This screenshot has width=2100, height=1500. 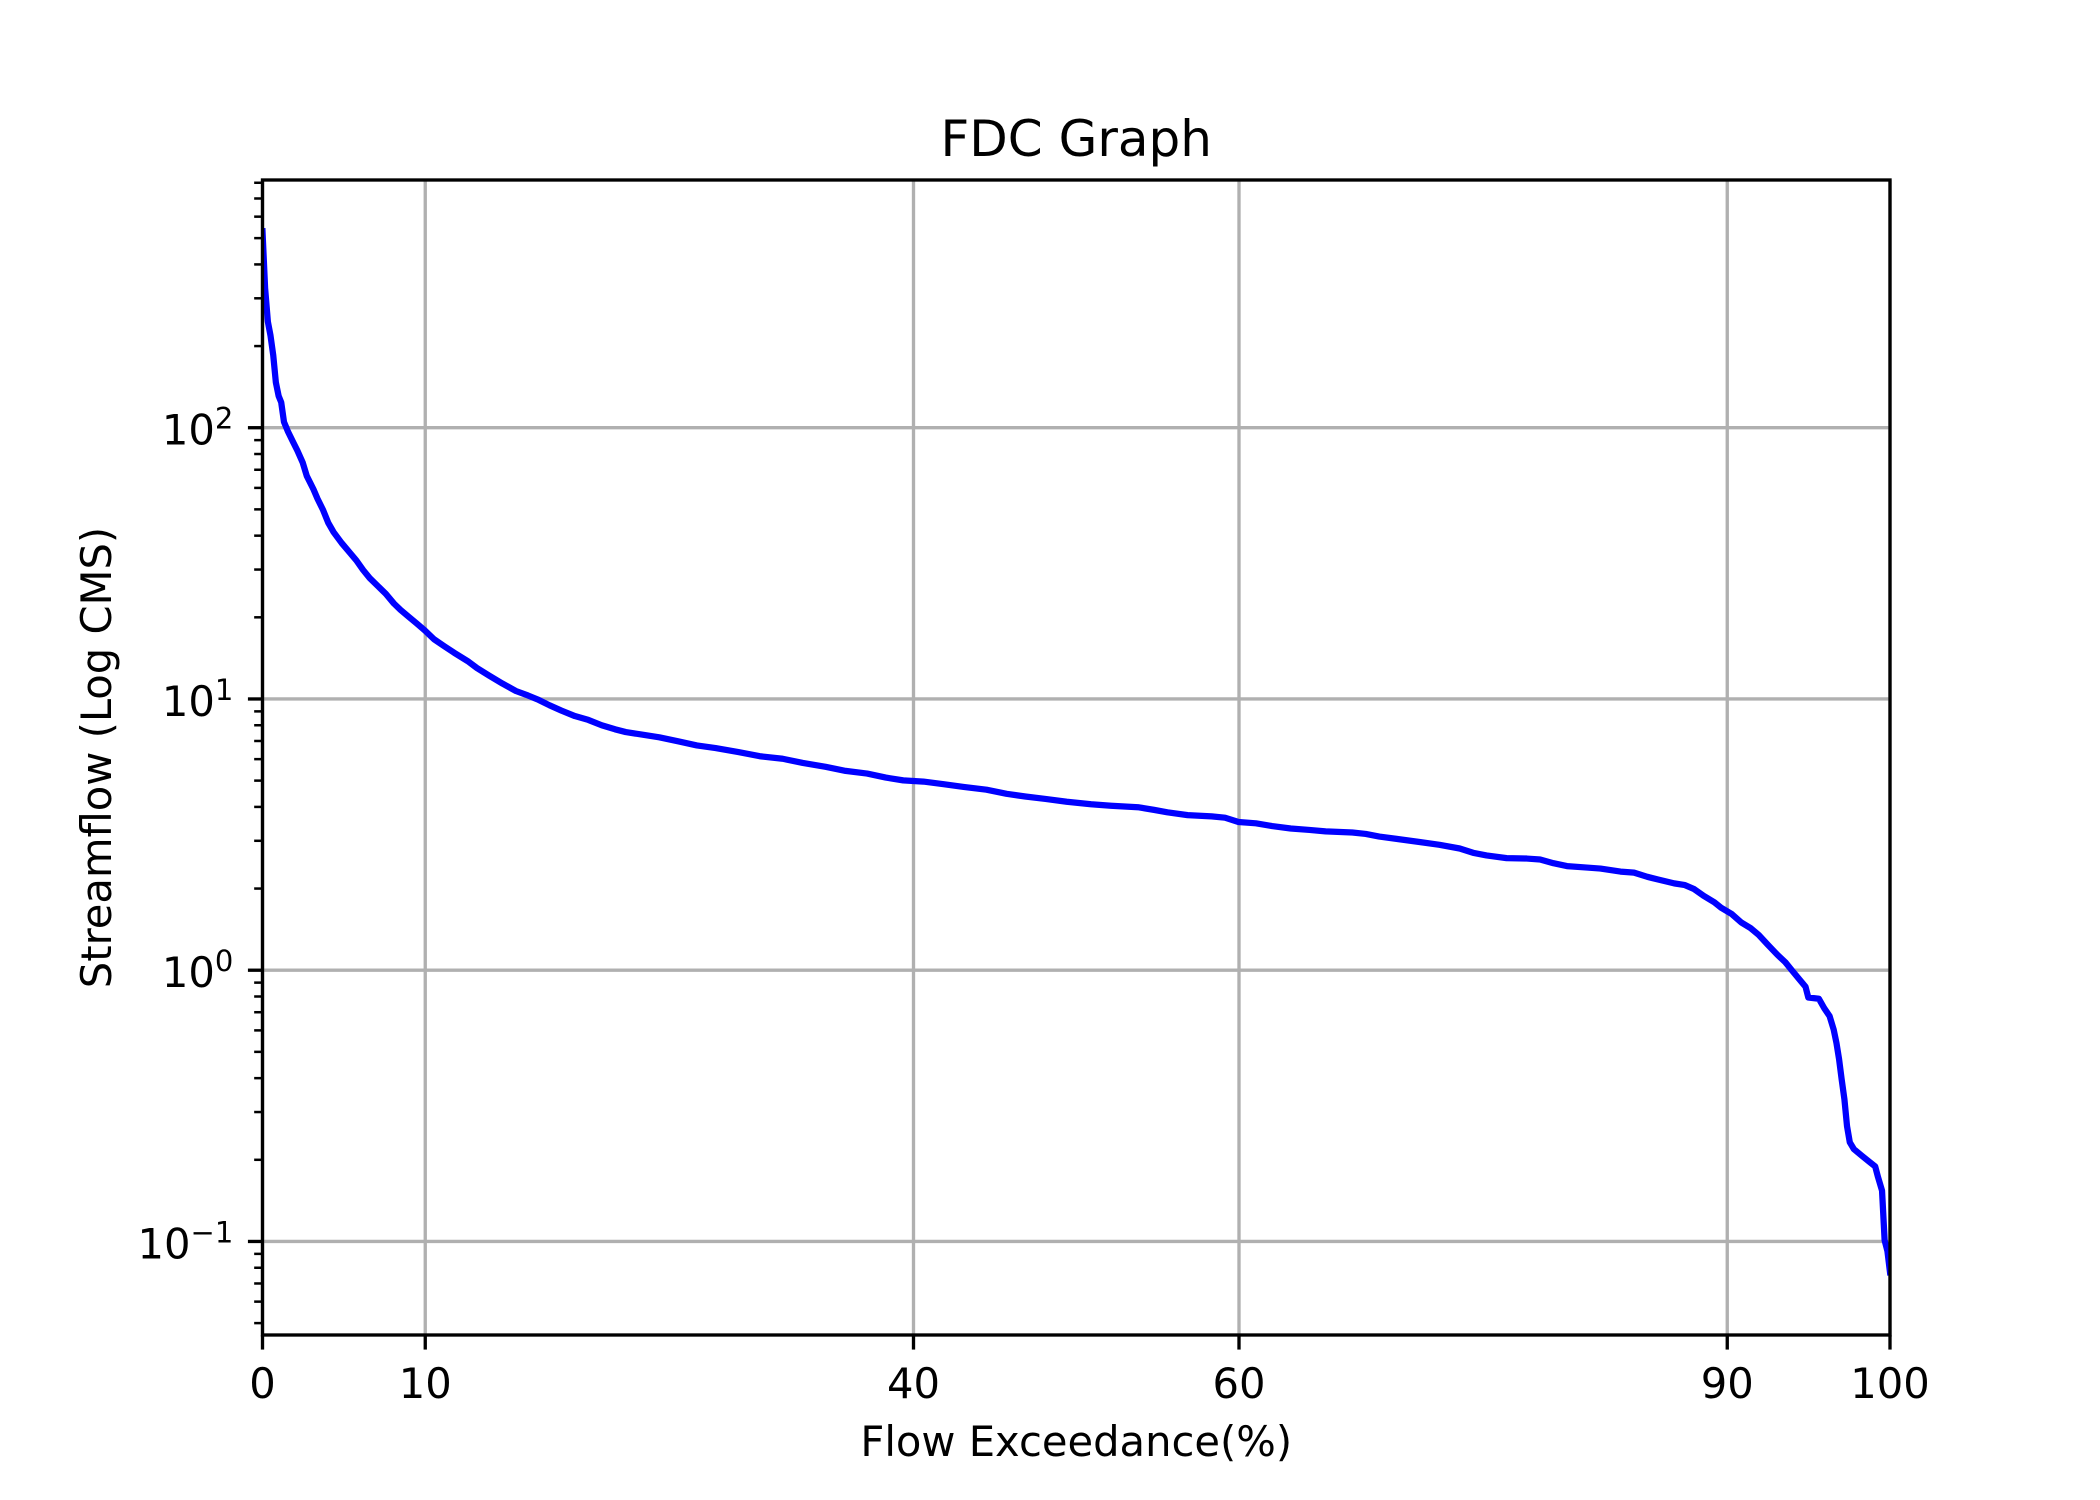 I want to click on x-tick-label: 10, so click(x=425, y=1383).